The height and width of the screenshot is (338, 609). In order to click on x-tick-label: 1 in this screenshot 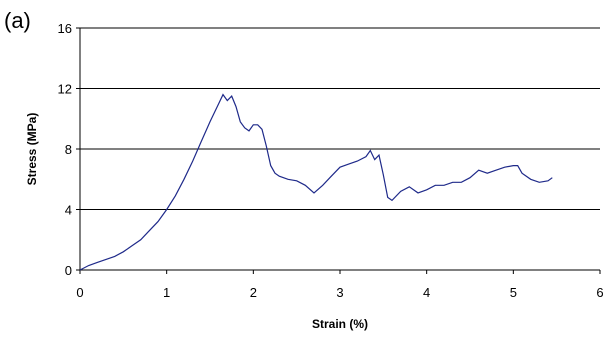, I will do `click(166, 292)`.